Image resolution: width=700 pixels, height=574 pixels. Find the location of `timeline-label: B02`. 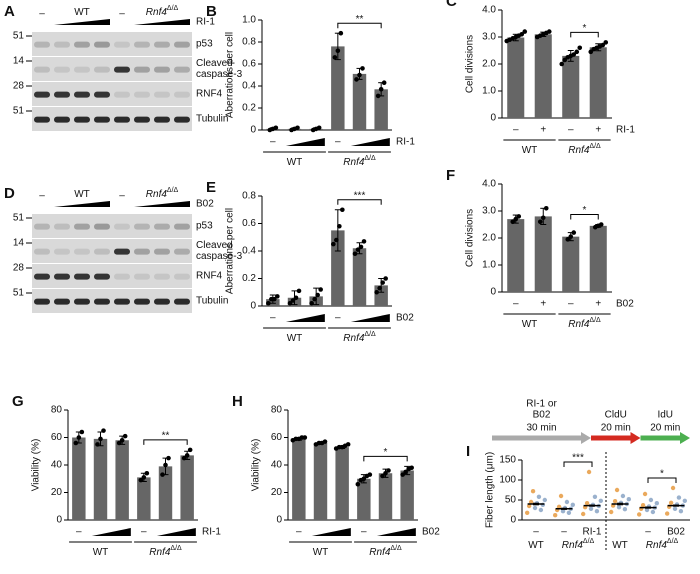

timeline-label: B02 is located at coordinates (542, 415).